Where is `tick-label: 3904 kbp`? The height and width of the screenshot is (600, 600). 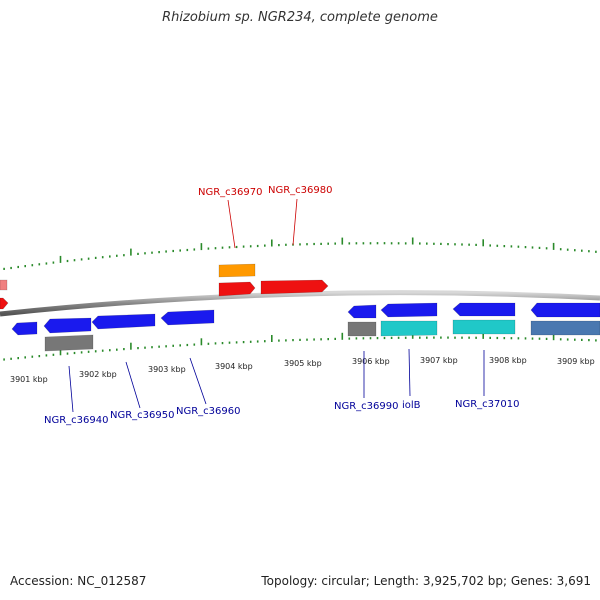
tick-label: 3904 kbp is located at coordinates (234, 366).